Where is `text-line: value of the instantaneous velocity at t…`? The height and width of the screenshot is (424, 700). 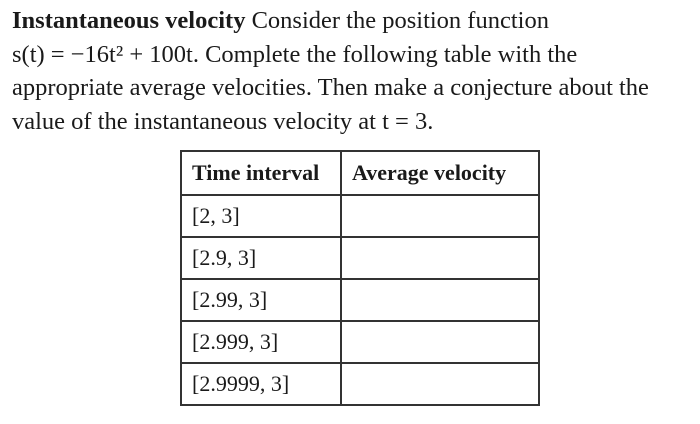 text-line: value of the instantaneous velocity at t… is located at coordinates (223, 121).